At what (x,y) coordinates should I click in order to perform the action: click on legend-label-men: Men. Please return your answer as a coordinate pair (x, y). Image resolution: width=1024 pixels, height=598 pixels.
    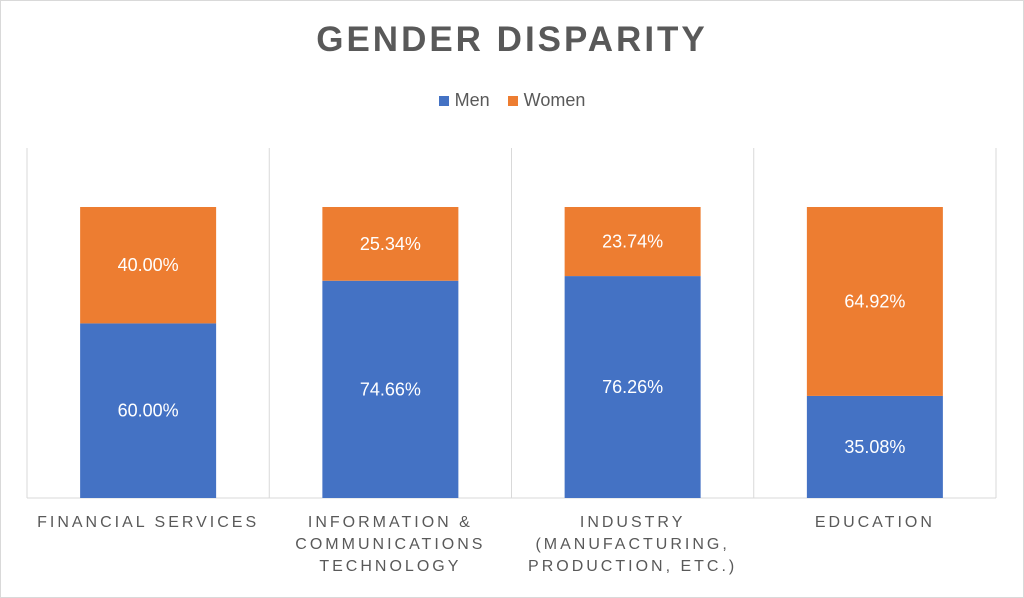
    Looking at the image, I should click on (472, 100).